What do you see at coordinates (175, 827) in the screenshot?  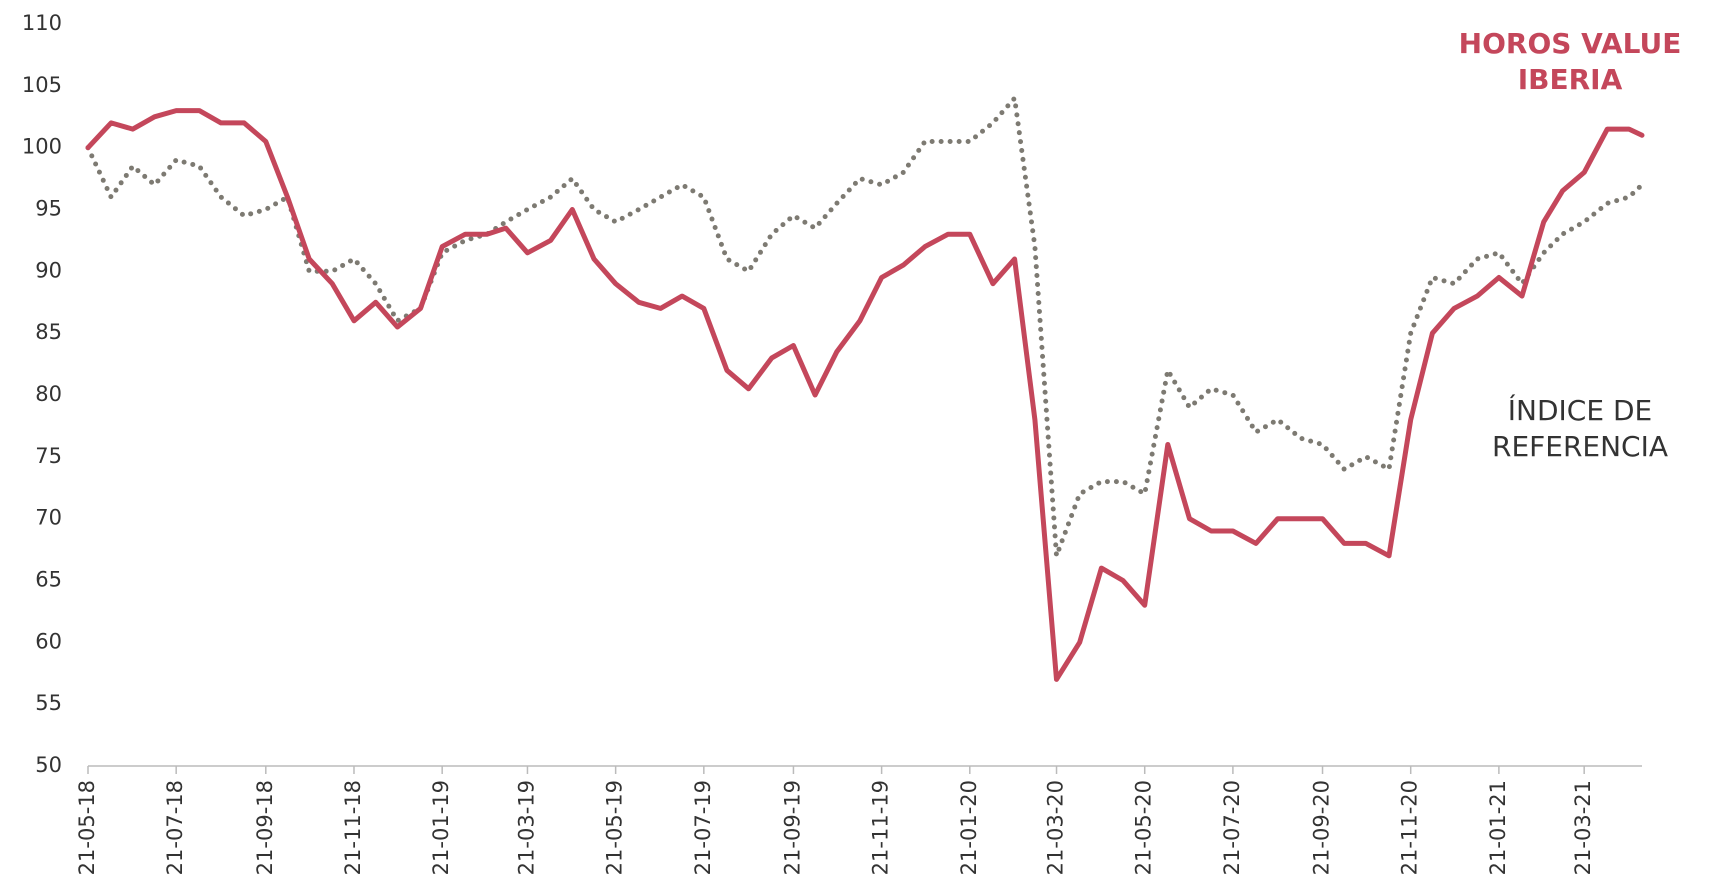 I see `x-tick-label: 21-07-18` at bounding box center [175, 827].